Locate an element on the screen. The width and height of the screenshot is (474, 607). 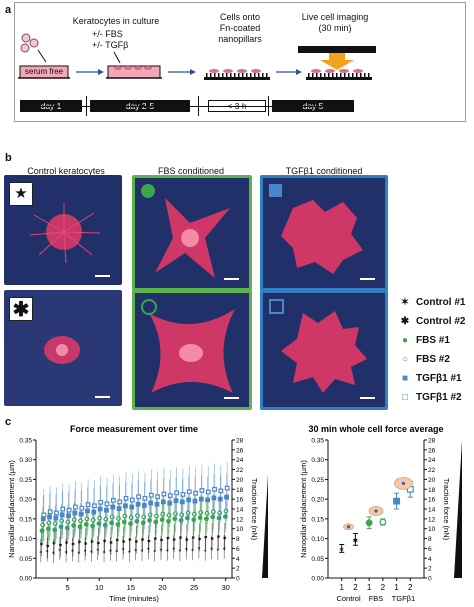
filled-circle-icon: ● is located at coordinates (405, 340).